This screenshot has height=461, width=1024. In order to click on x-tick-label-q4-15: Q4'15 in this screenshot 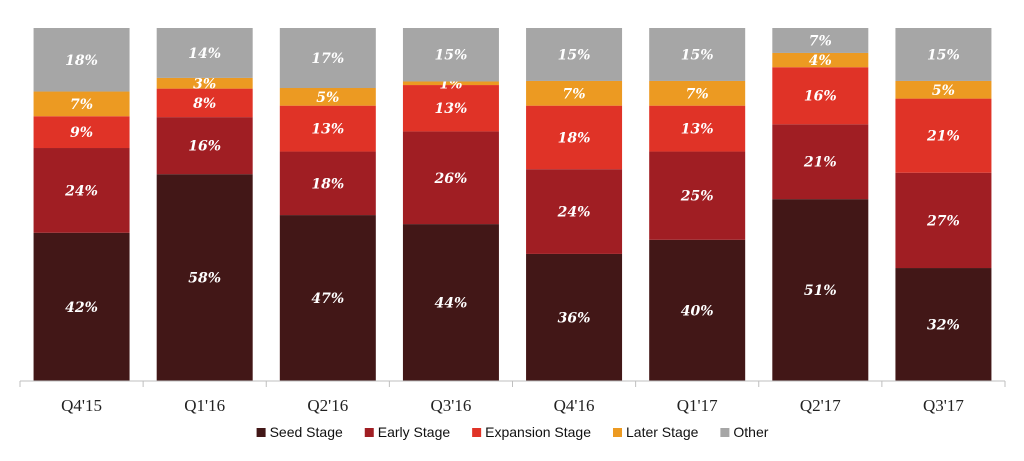, I will do `click(81, 405)`.